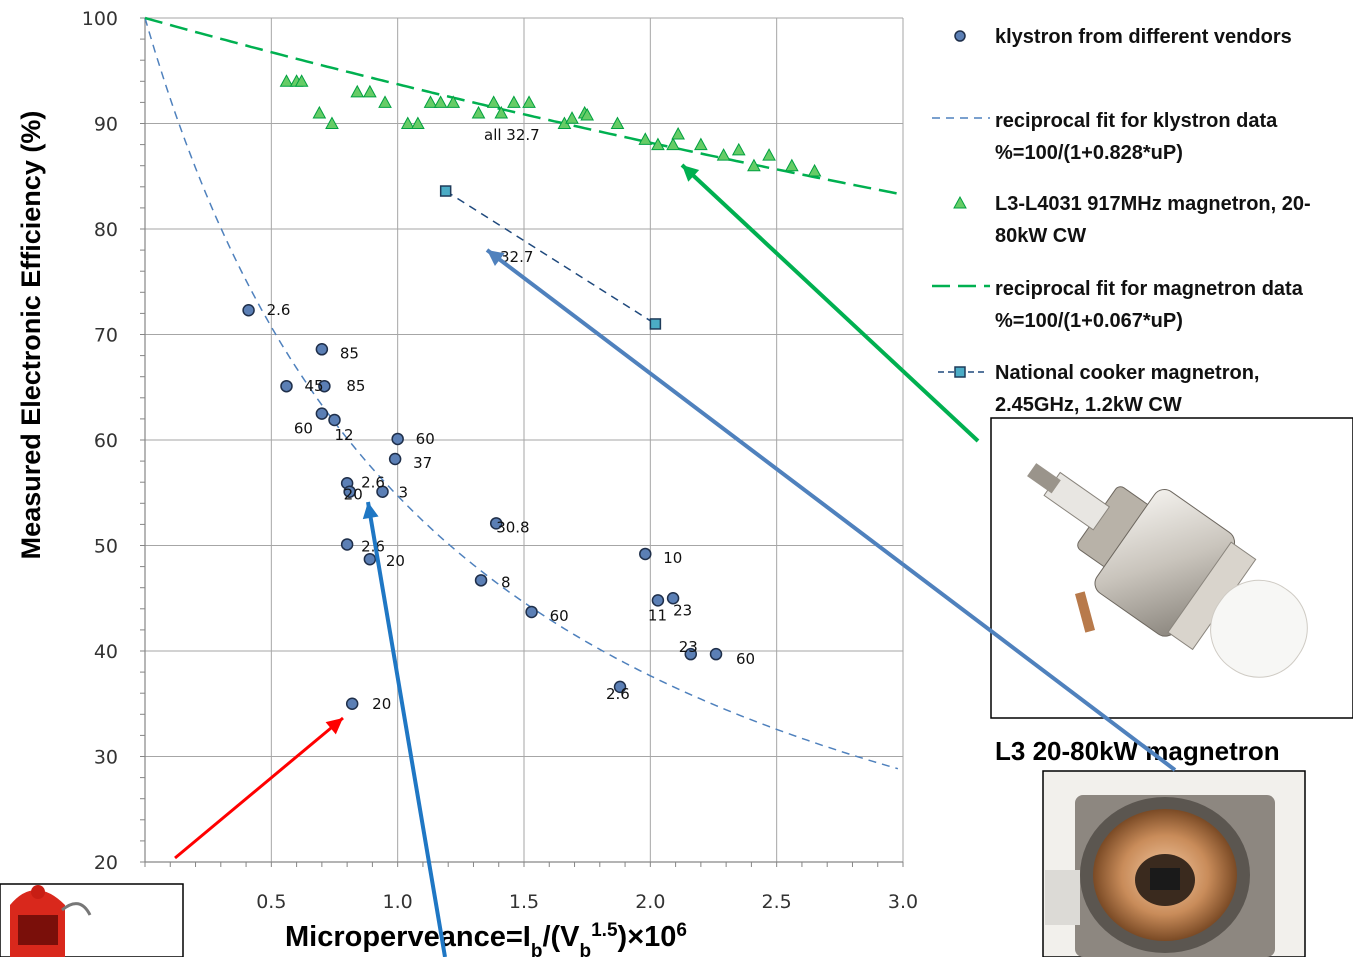 The height and width of the screenshot is (957, 1353). Describe the element at coordinates (31, 335) in the screenshot. I see `y-axis-title: Measured Electronic Efficiency (%)` at that location.